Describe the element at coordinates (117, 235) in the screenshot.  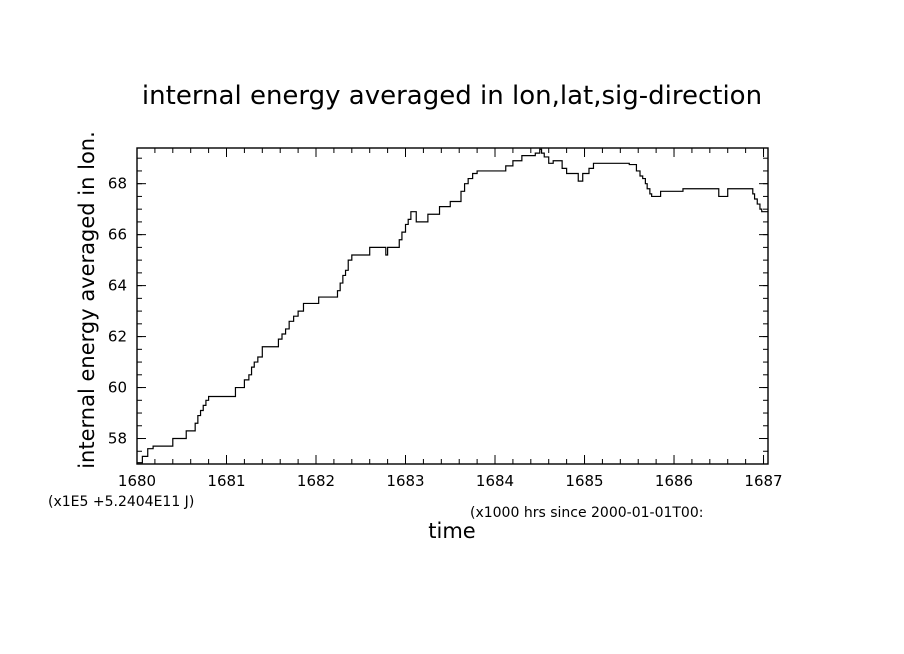
I see `y-tick-label: 66` at that location.